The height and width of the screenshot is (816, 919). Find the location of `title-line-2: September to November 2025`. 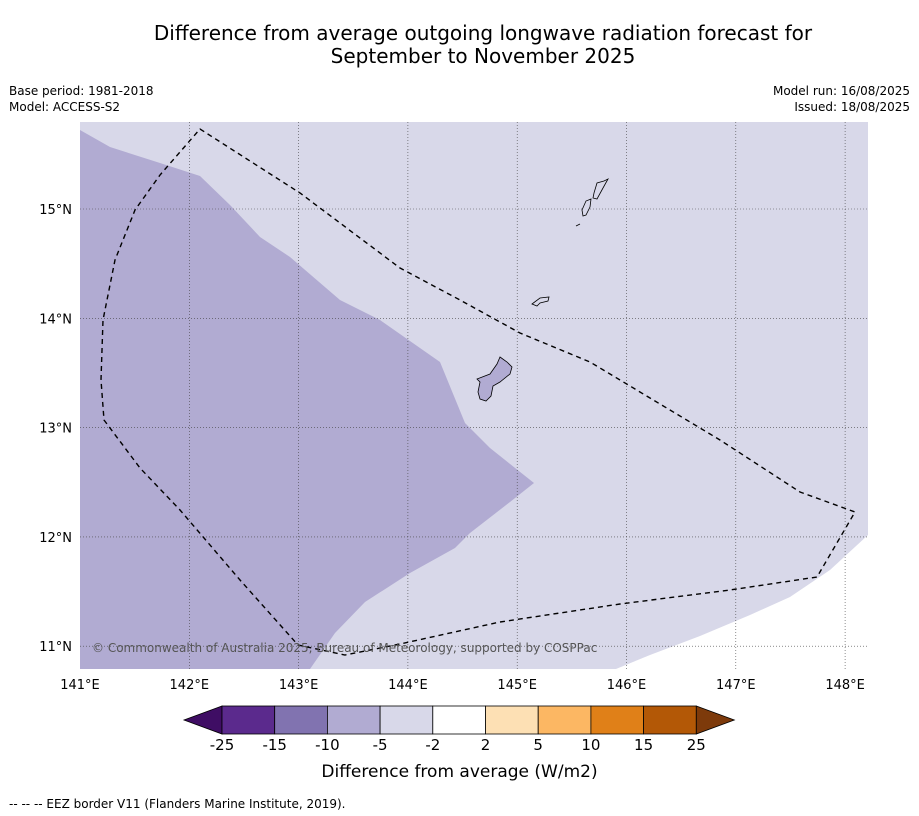

title-line-2: September to November 2025 is located at coordinates (483, 56).